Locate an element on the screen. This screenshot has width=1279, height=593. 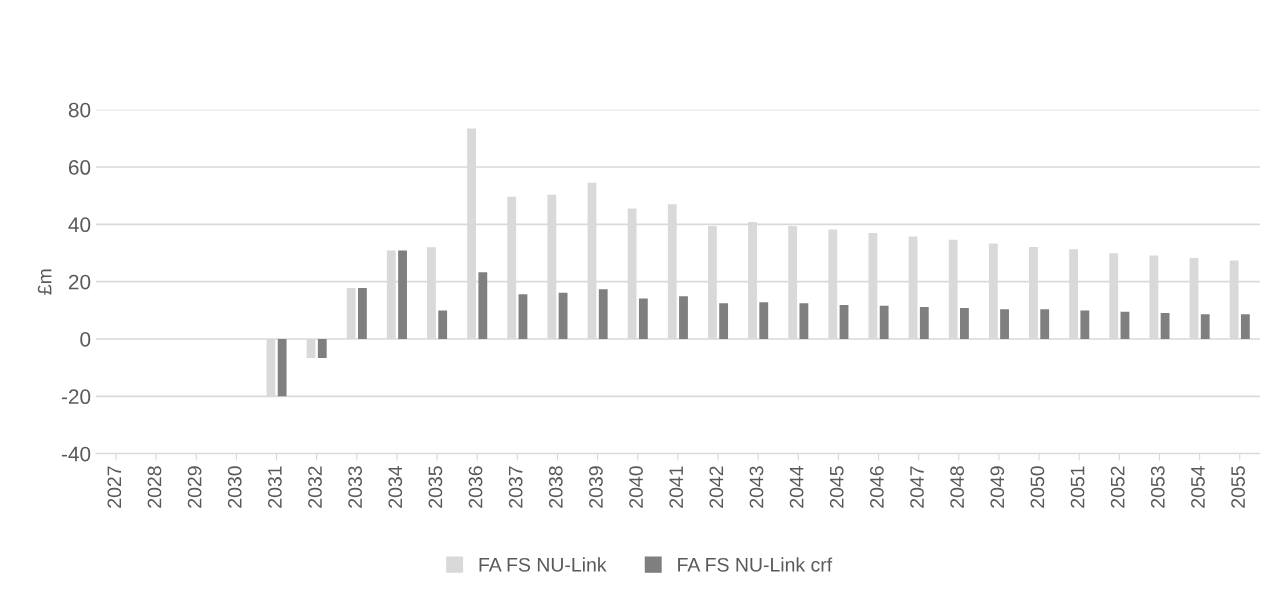
x-tick-label: 2027 is located at coordinates (114, 487).